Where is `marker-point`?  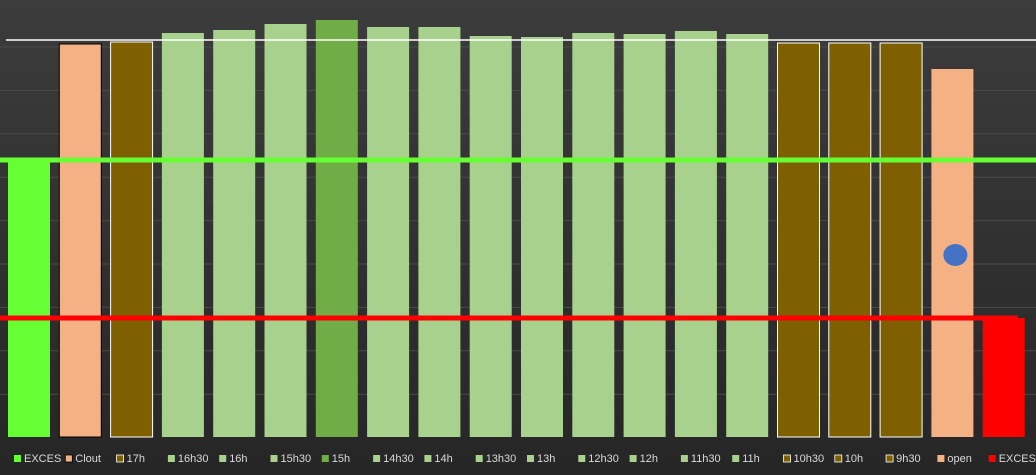
marker-point is located at coordinates (955, 255).